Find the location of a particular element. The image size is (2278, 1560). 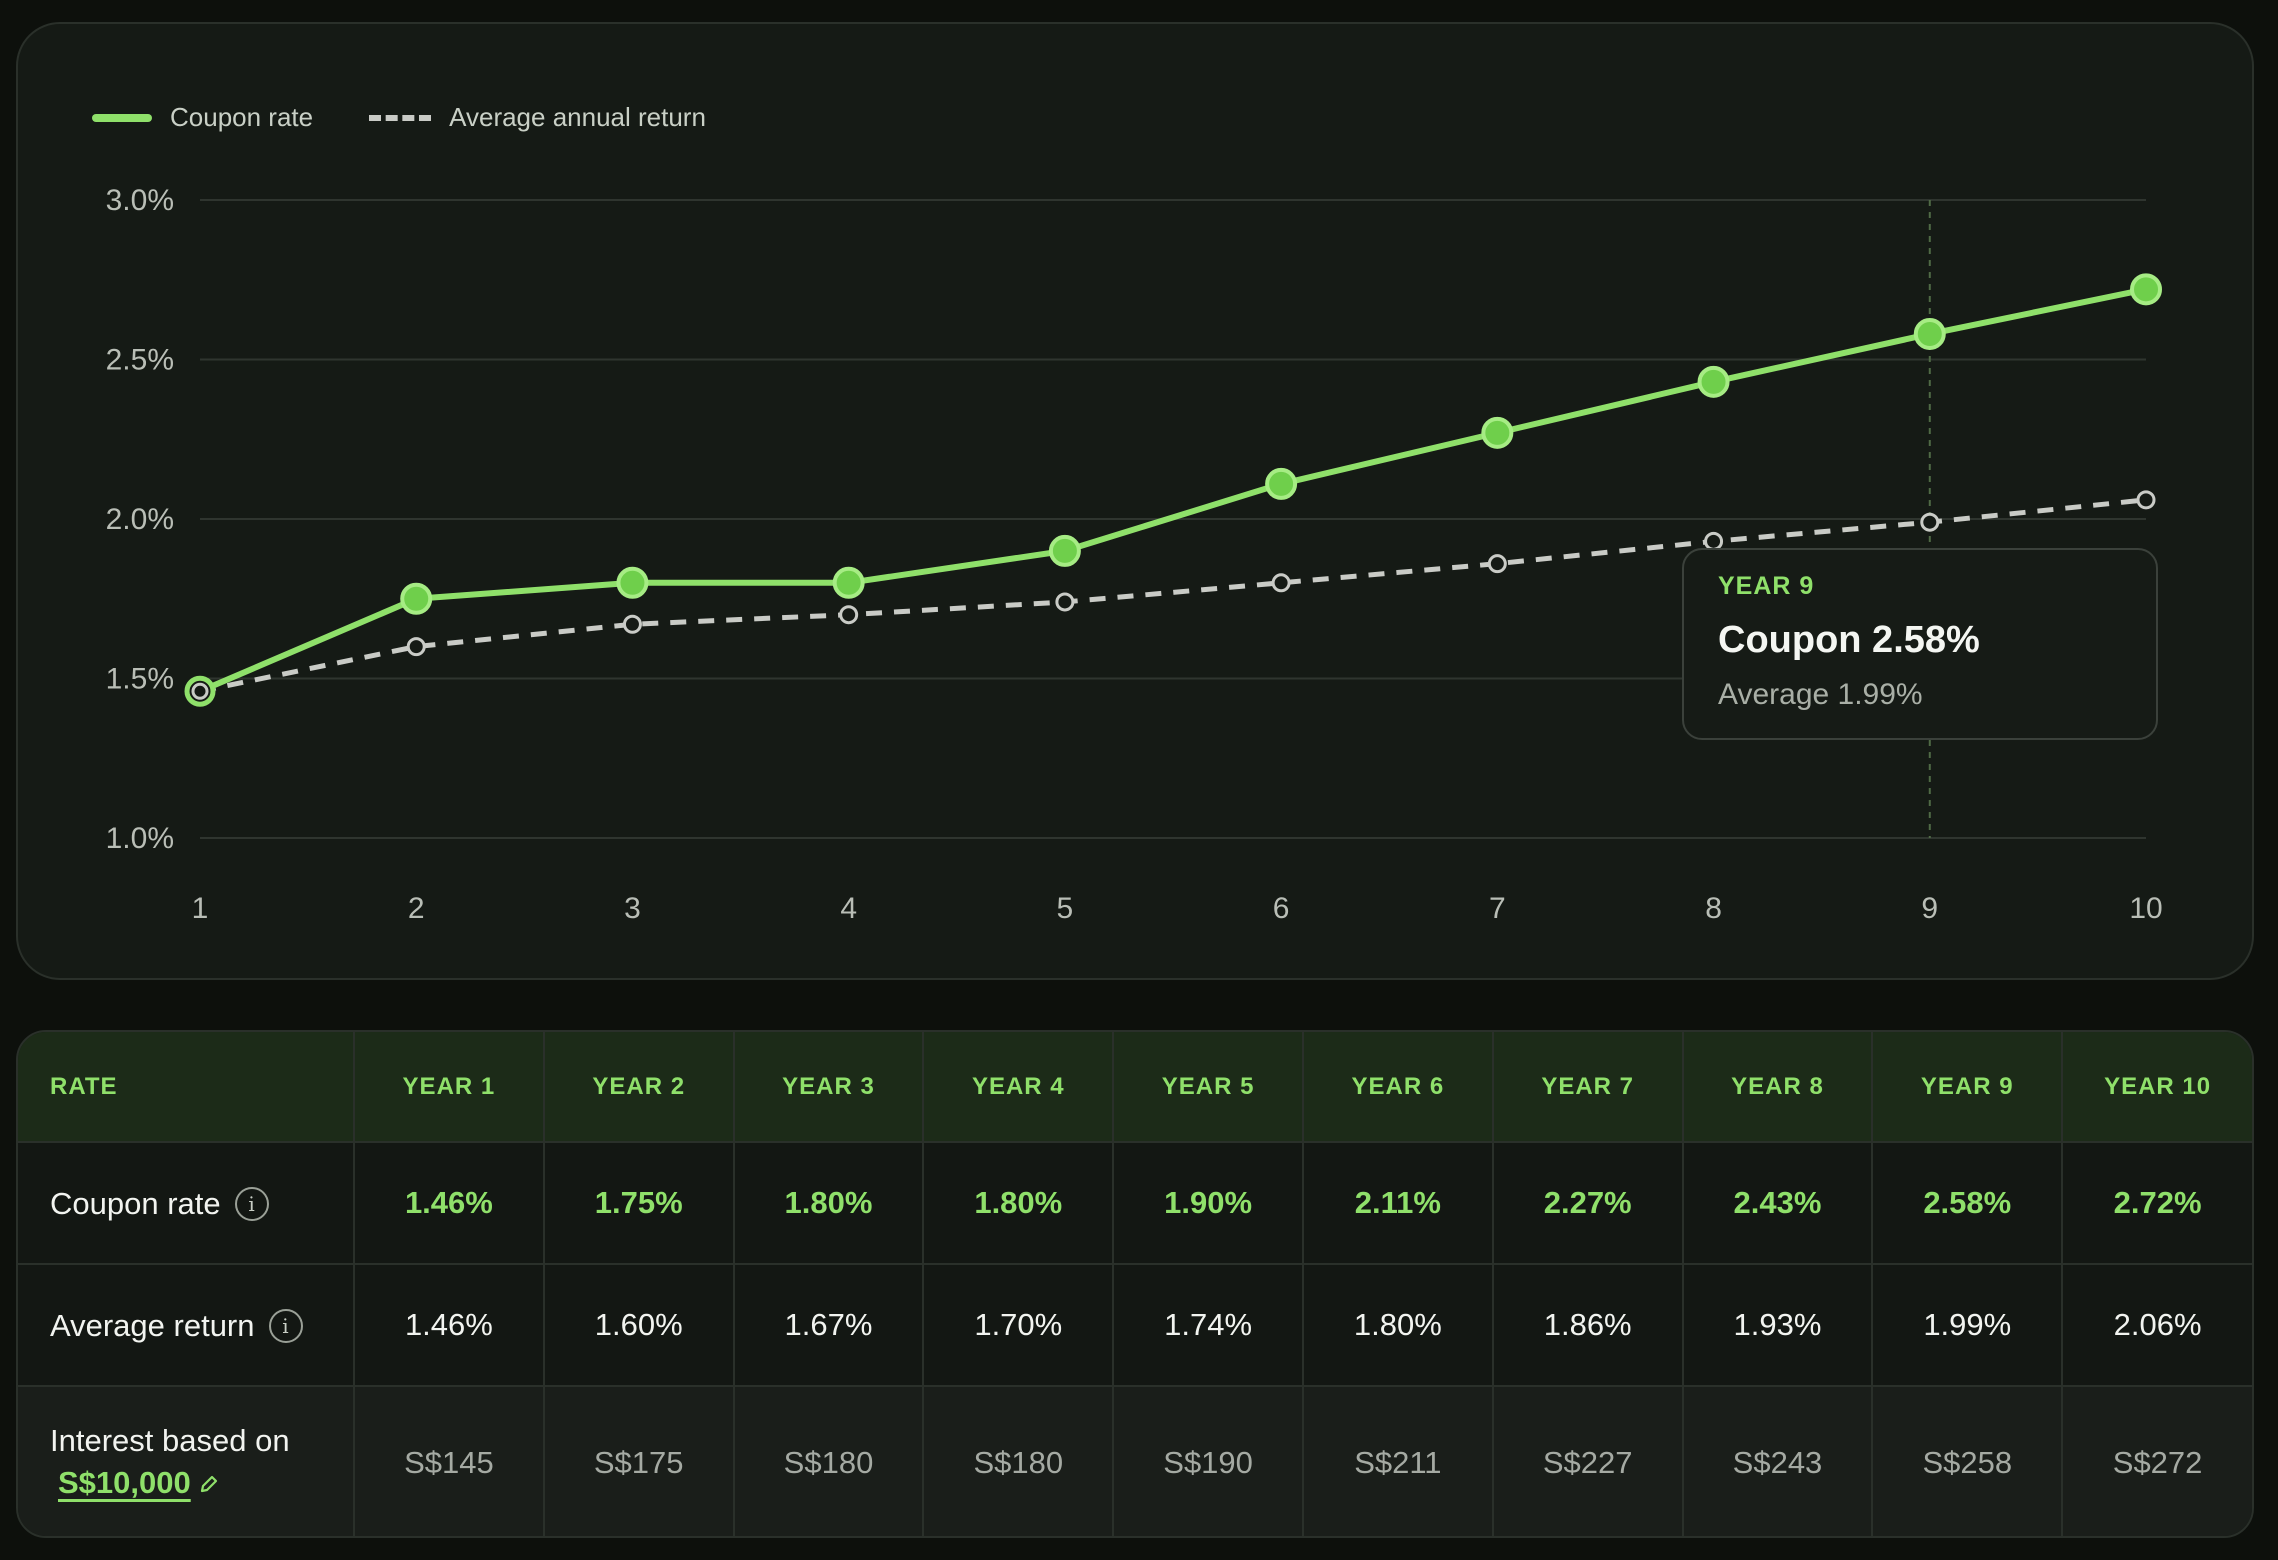

coupon-cell: 2.27% is located at coordinates (1588, 1203).